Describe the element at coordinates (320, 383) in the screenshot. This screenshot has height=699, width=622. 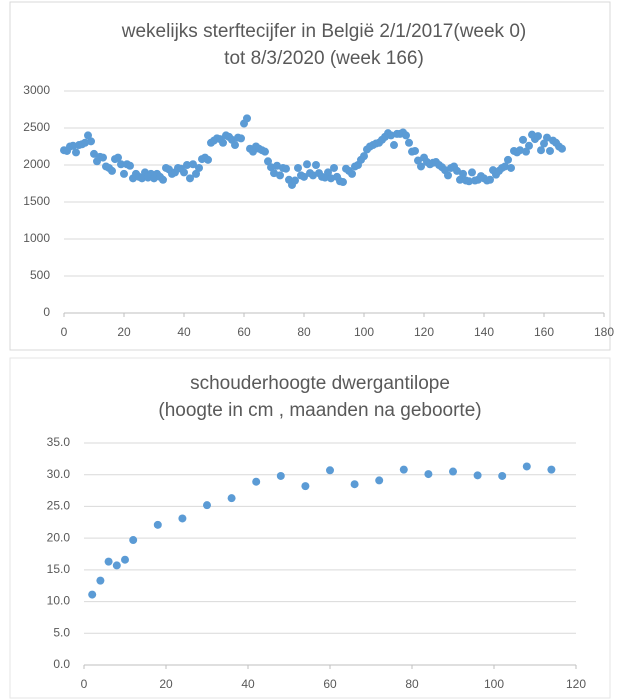
I see `chart-title: schouderhoogte dwergantilope` at that location.